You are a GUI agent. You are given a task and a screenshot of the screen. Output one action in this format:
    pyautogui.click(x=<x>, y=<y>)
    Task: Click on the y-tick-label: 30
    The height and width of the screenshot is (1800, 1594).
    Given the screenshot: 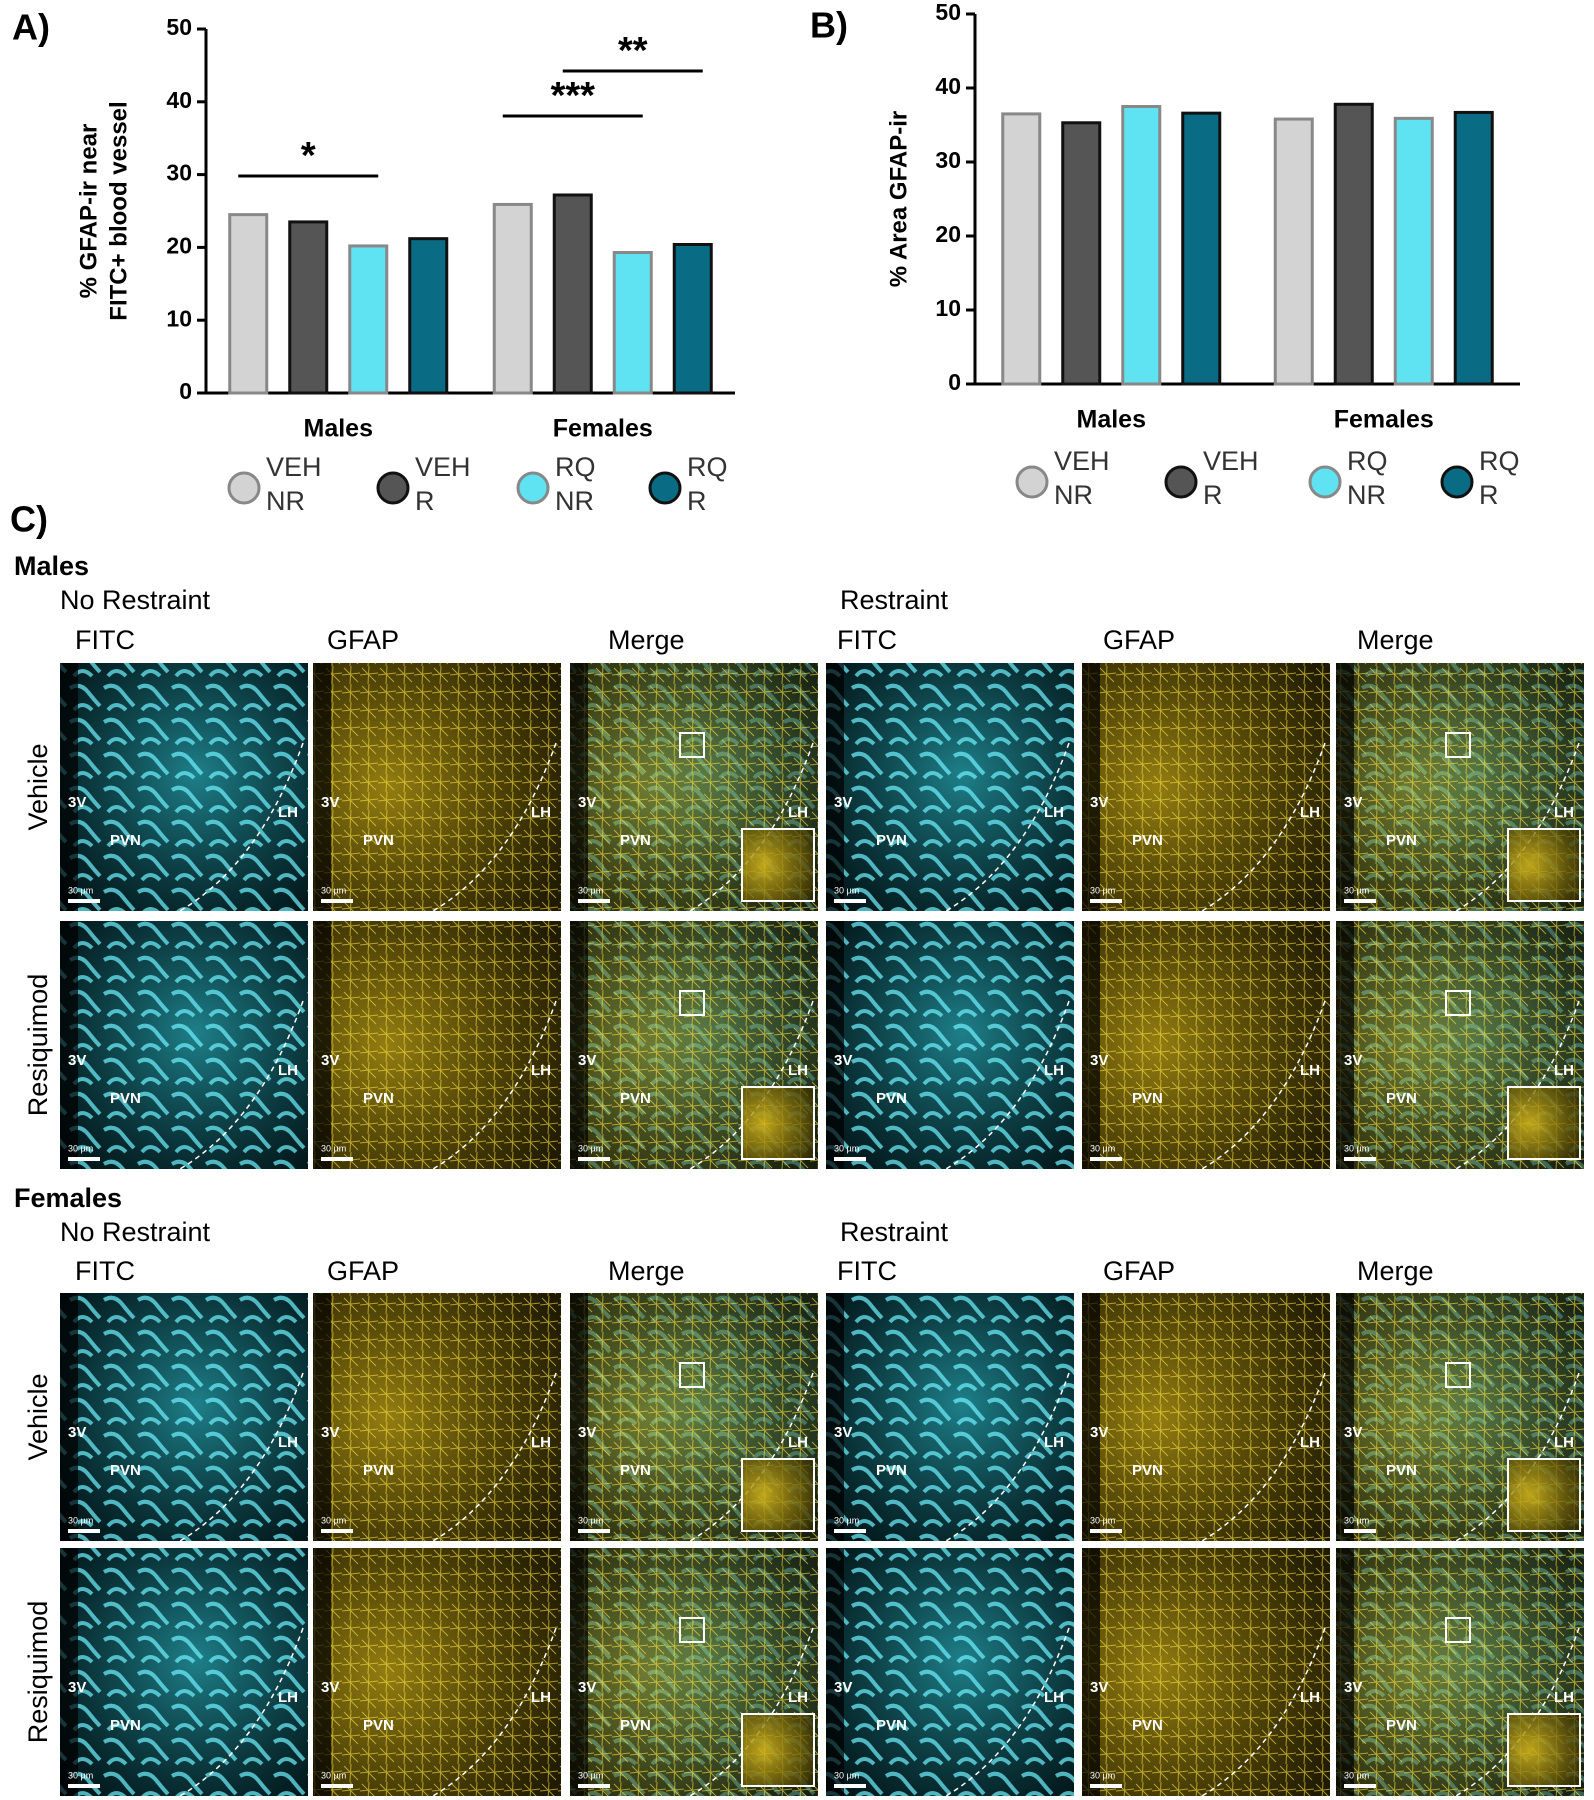 What is the action you would take?
    pyautogui.click(x=179, y=173)
    